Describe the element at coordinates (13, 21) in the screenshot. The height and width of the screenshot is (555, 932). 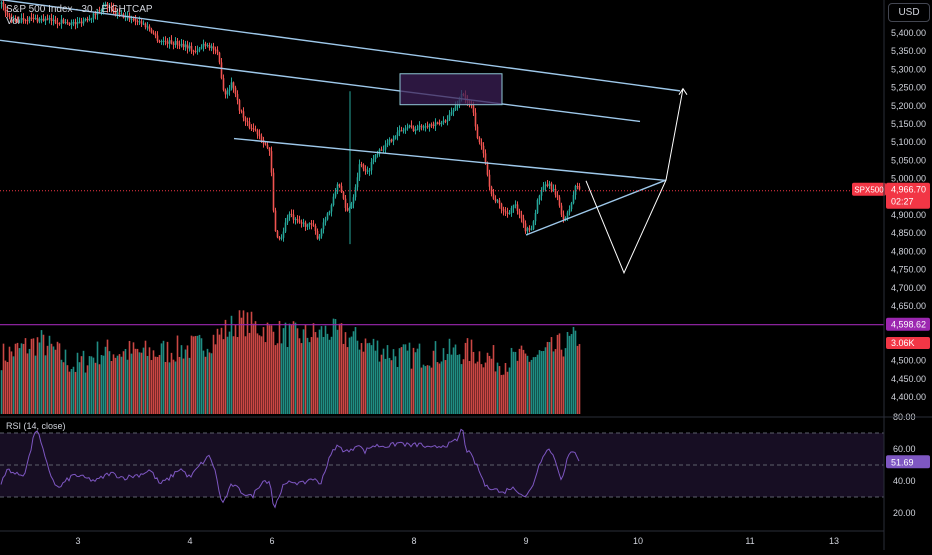
I see `volume-label: Vol` at that location.